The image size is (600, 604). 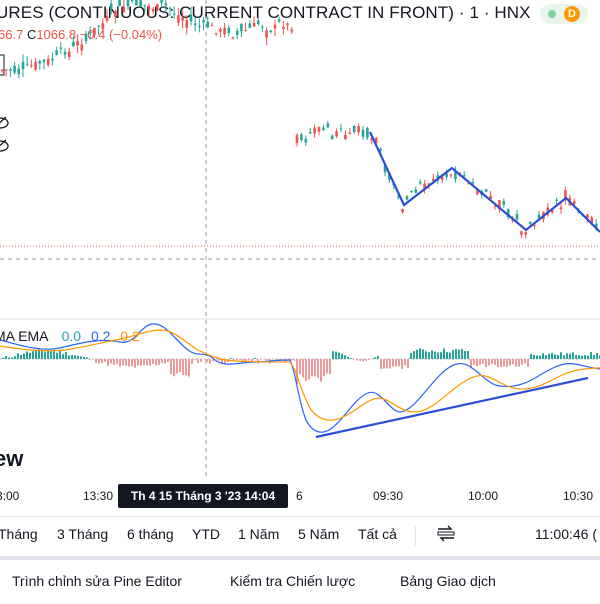 What do you see at coordinates (97, 581) in the screenshot?
I see `tab-pine-editor: Trình chỉnh sửa Pine Editor` at bounding box center [97, 581].